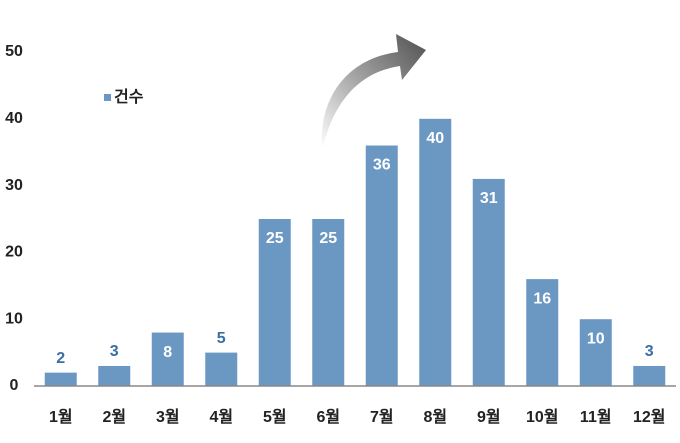 The image size is (680, 443). Describe the element at coordinates (114, 417) in the screenshot. I see `x-tick-label: 2월` at that location.